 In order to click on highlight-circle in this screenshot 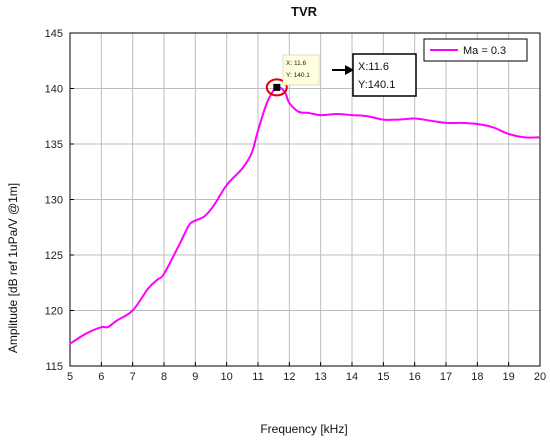, I will do `click(276, 87)`.